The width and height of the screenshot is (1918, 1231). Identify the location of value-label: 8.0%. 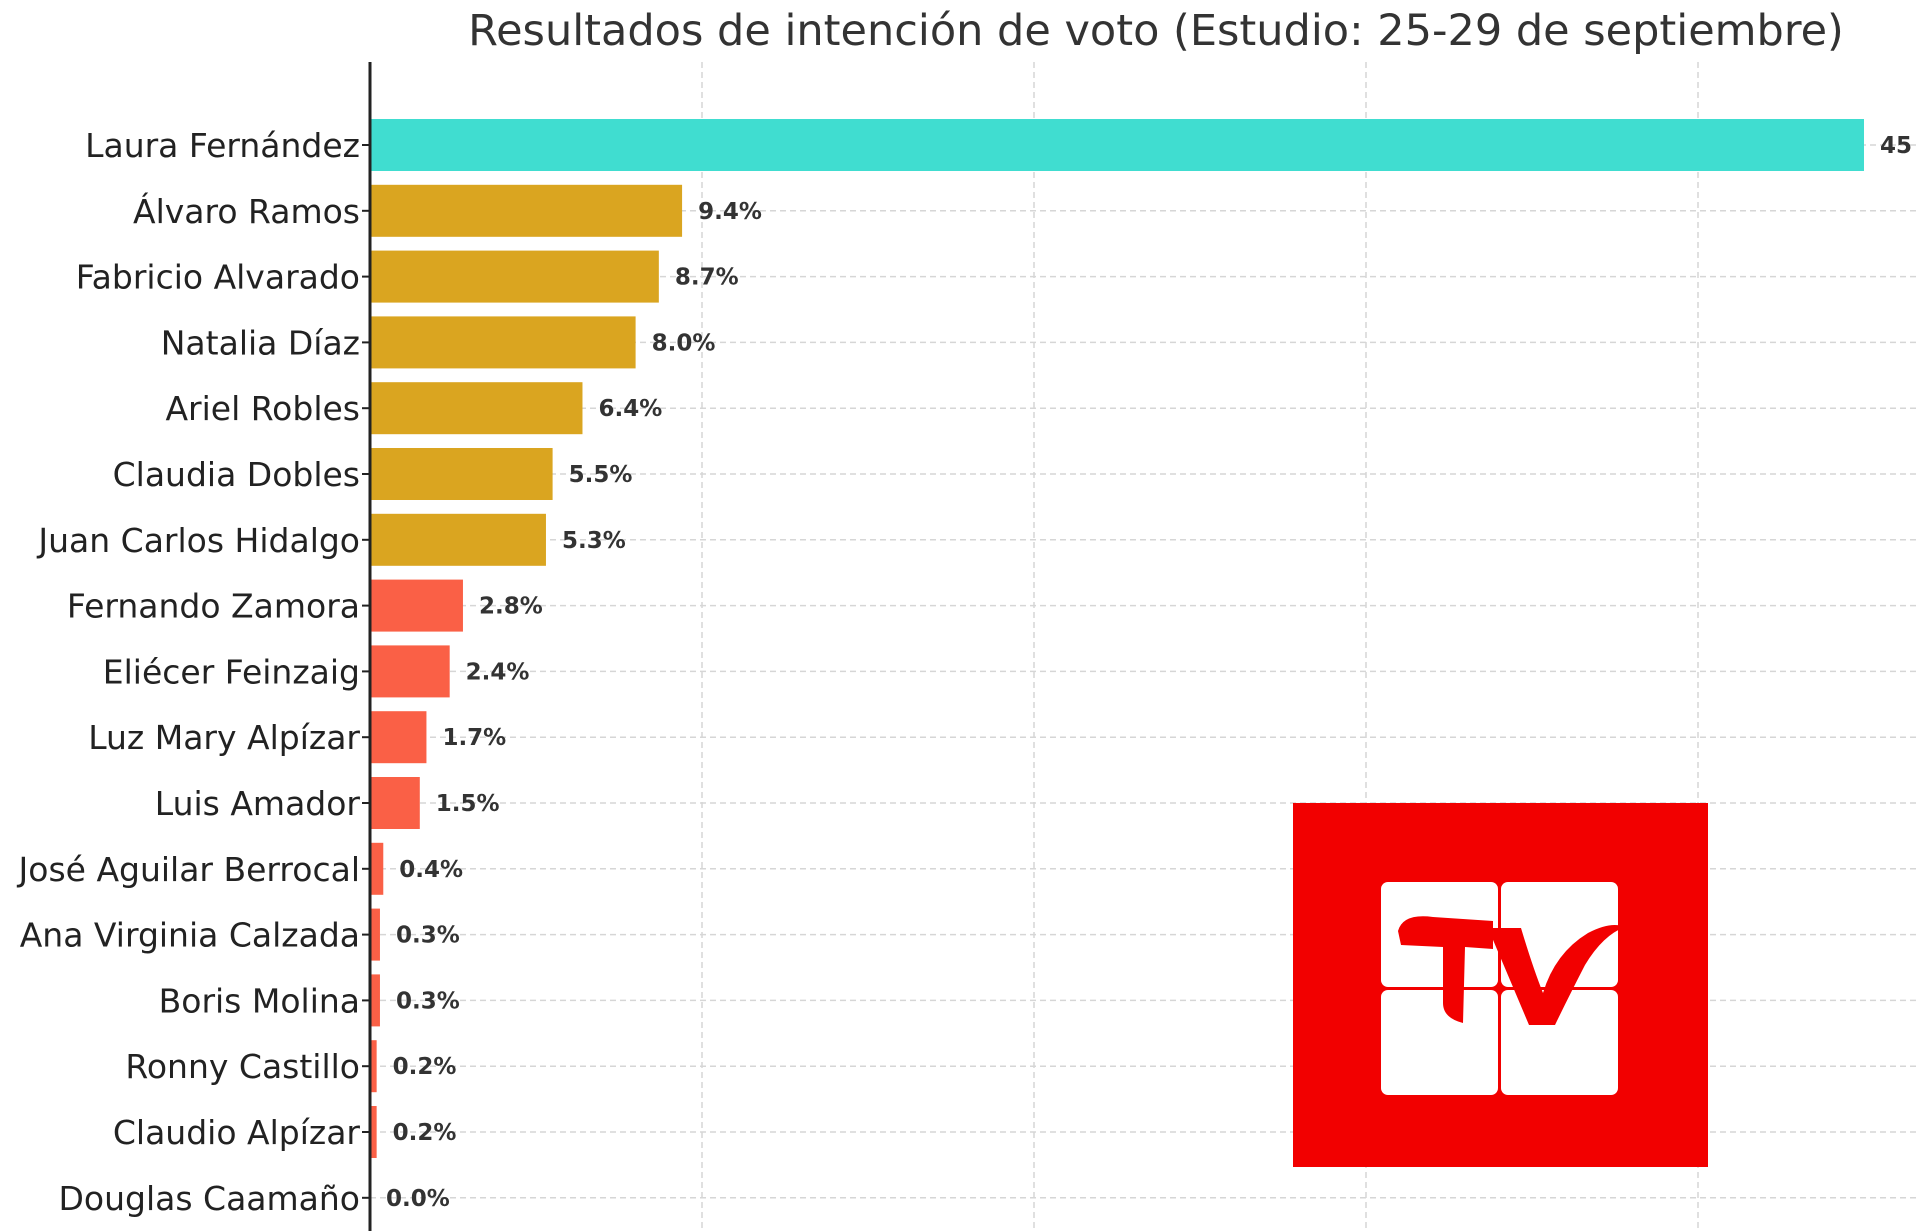
(684, 343).